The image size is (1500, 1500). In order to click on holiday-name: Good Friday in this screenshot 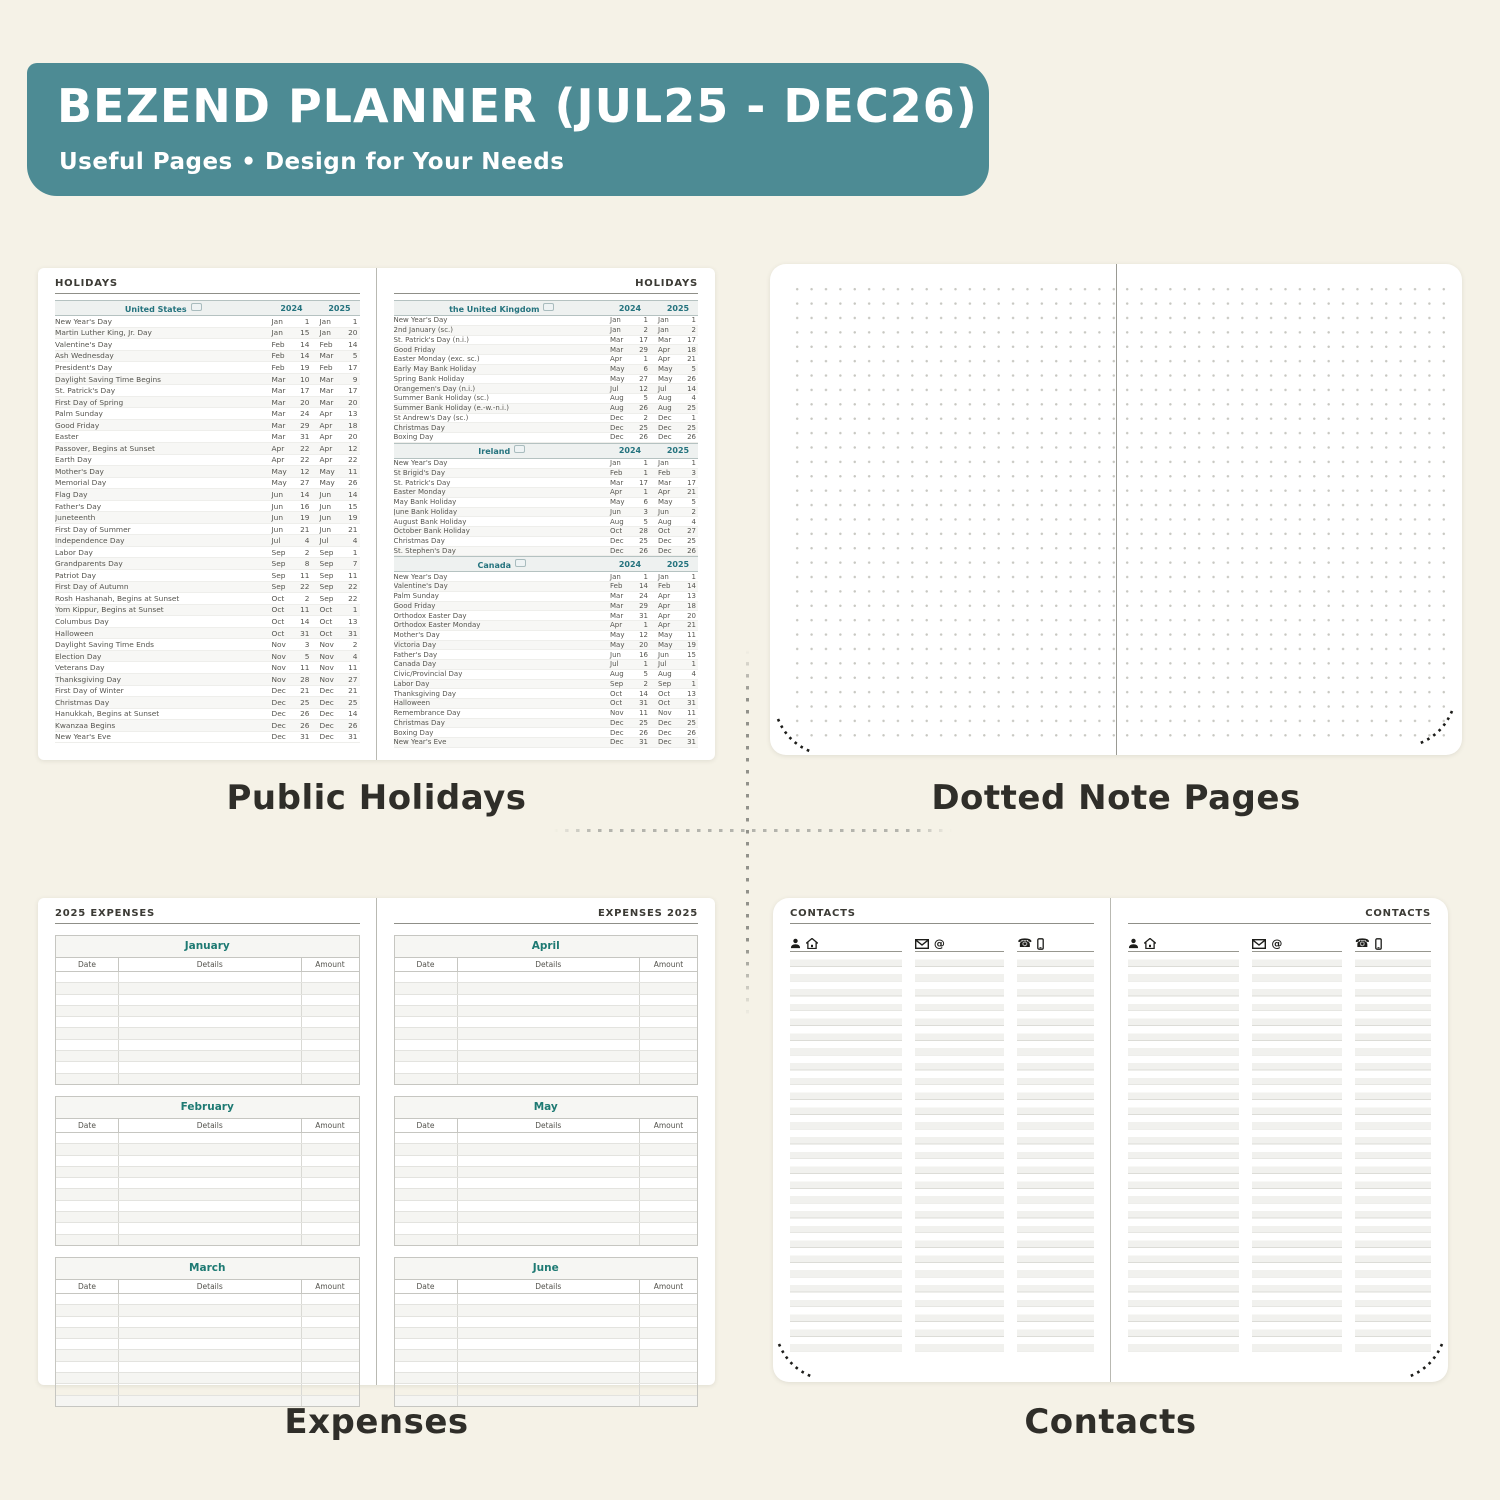, I will do `click(77, 425)`.